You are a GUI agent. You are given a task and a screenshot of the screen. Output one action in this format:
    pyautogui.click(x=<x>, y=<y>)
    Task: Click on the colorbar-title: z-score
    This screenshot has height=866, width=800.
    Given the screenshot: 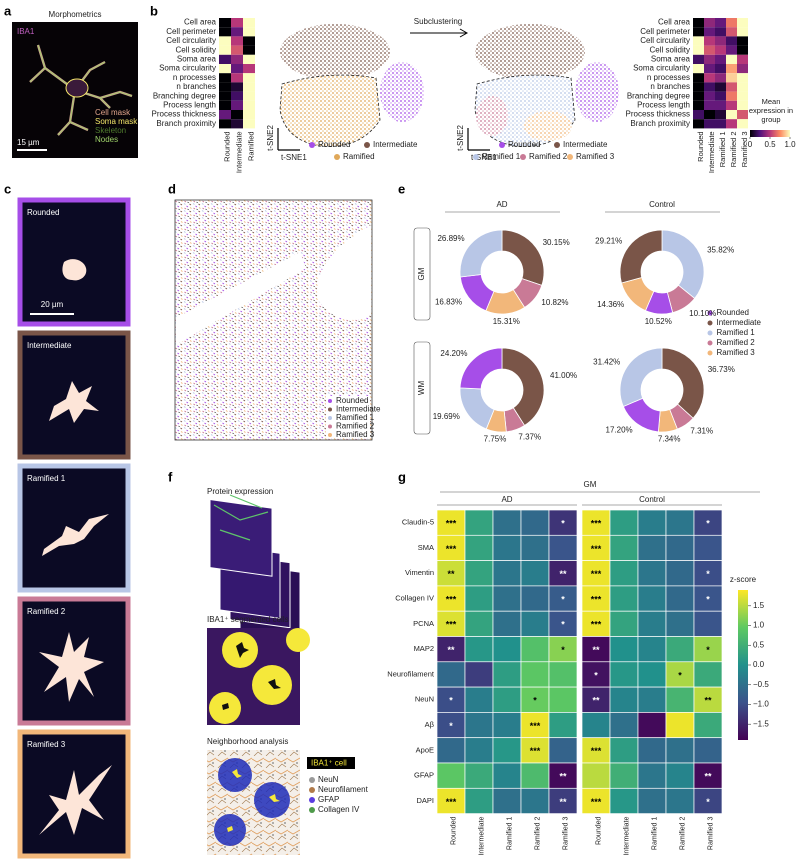 What is the action you would take?
    pyautogui.click(x=743, y=579)
    